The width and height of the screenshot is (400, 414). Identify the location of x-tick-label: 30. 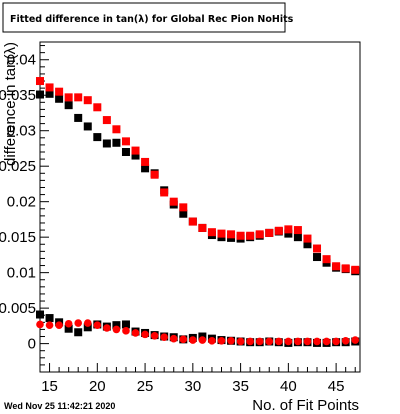
(192, 386).